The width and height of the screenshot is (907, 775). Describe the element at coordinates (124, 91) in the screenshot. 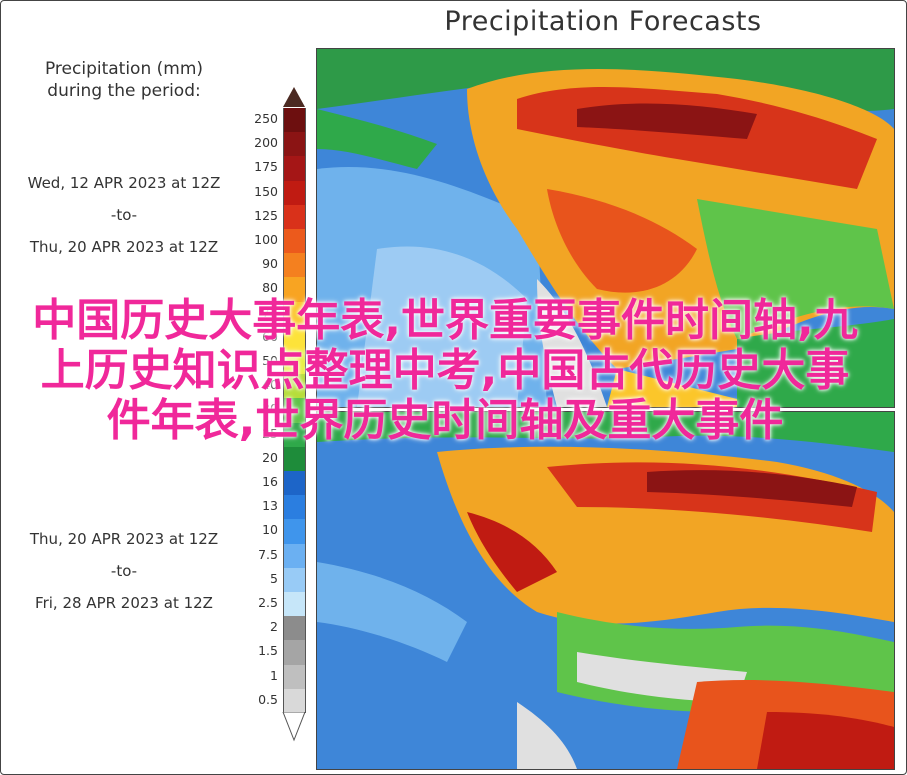

I see `legend-title-line2: during the period:` at that location.